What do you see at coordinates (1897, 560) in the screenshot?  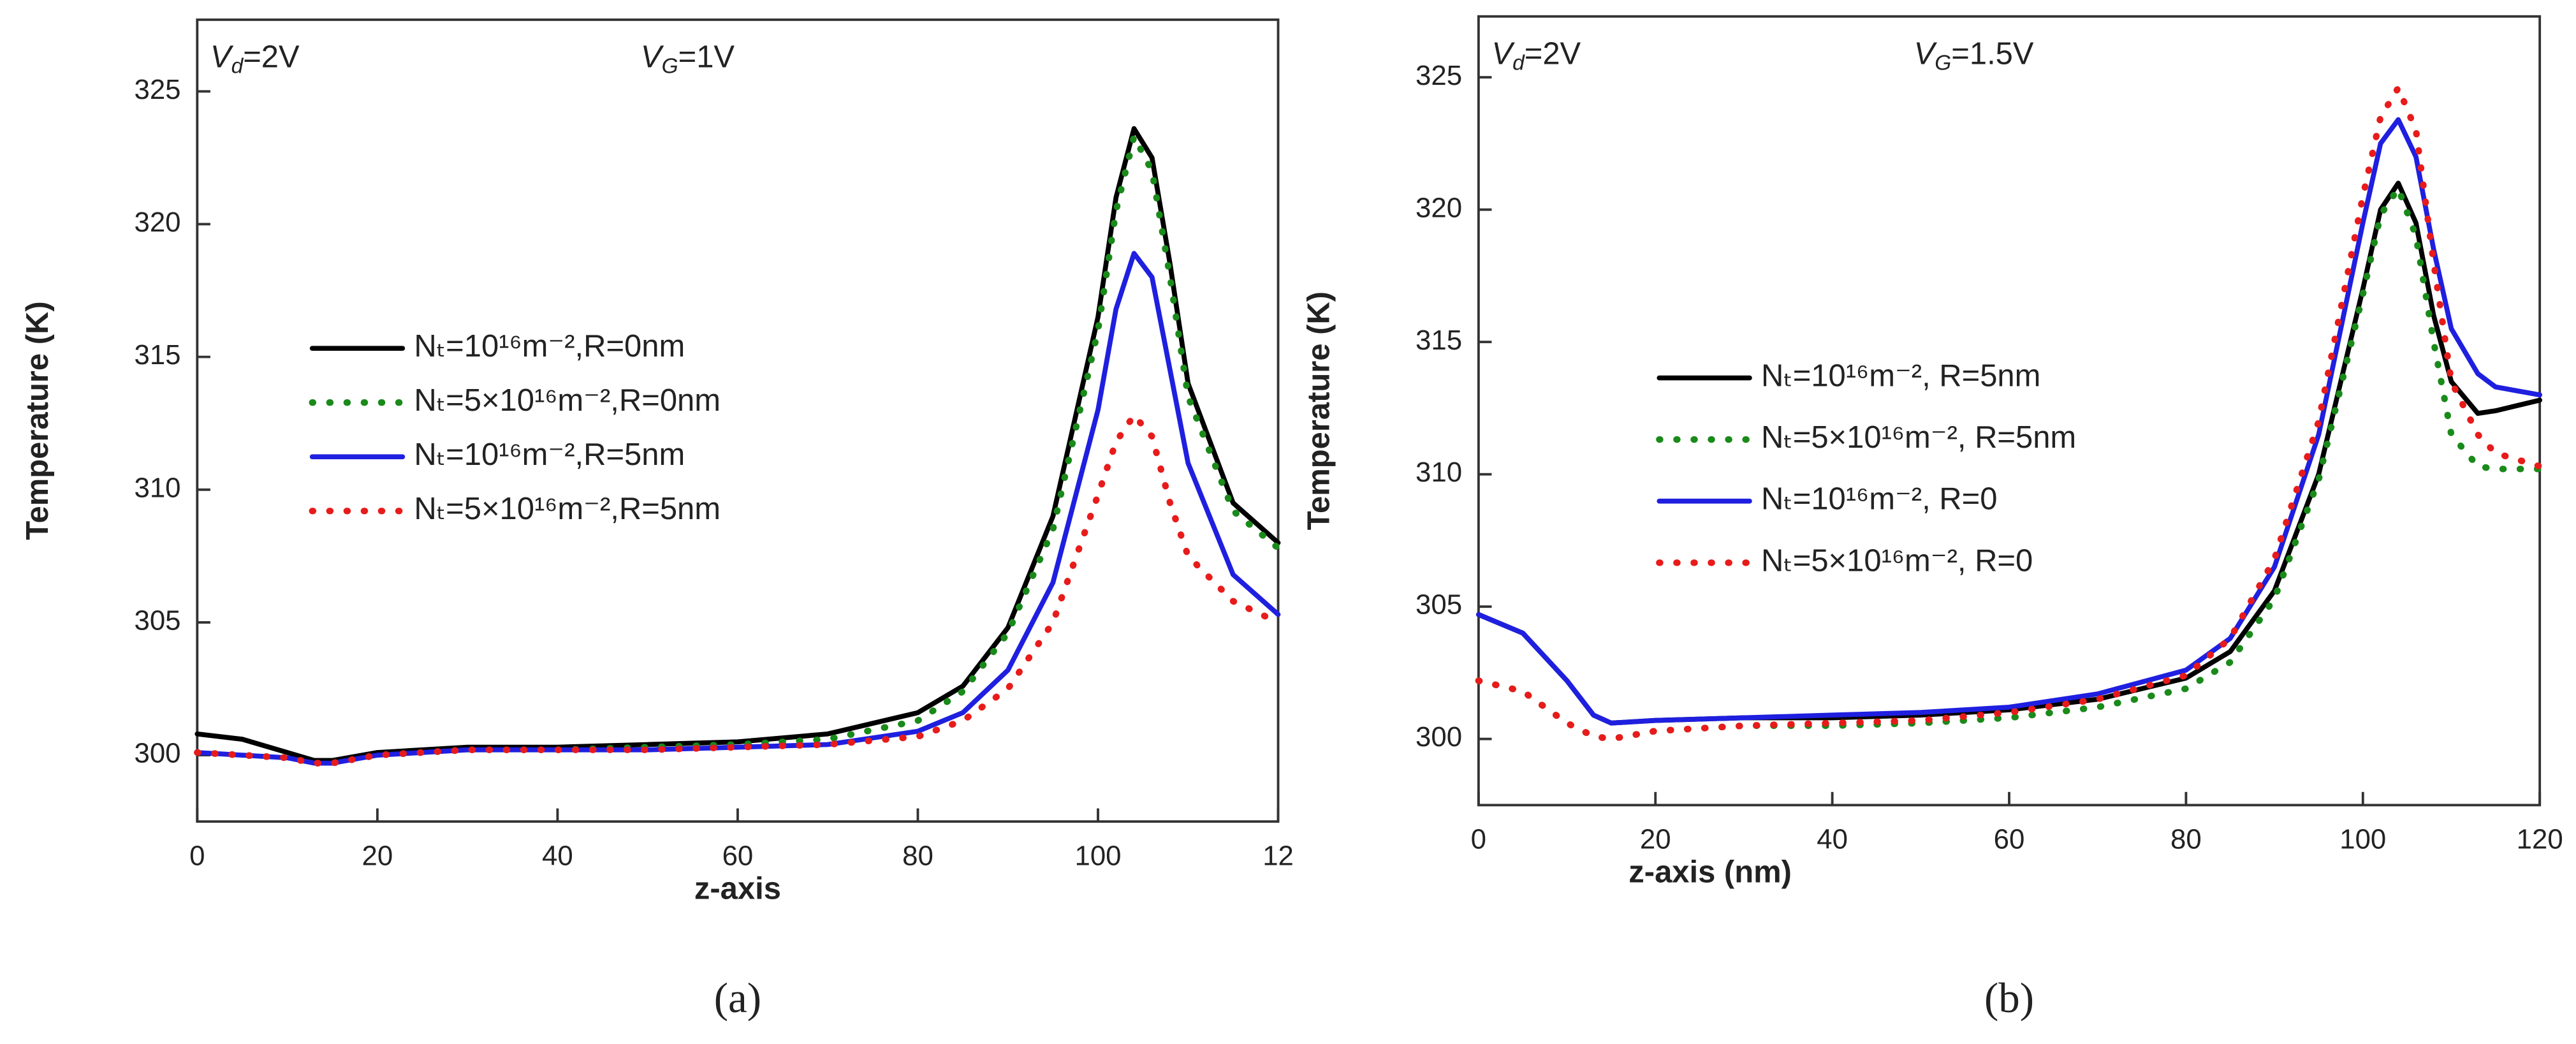 I see `legend-label: Nₜ=5×10¹⁶m⁻², R=0` at bounding box center [1897, 560].